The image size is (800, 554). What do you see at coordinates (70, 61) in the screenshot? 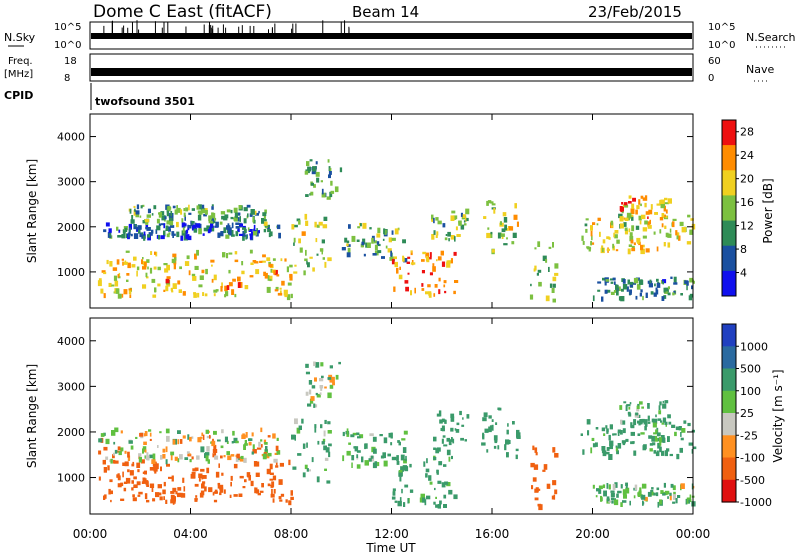
I see `freq-tick-top: 18` at bounding box center [70, 61].